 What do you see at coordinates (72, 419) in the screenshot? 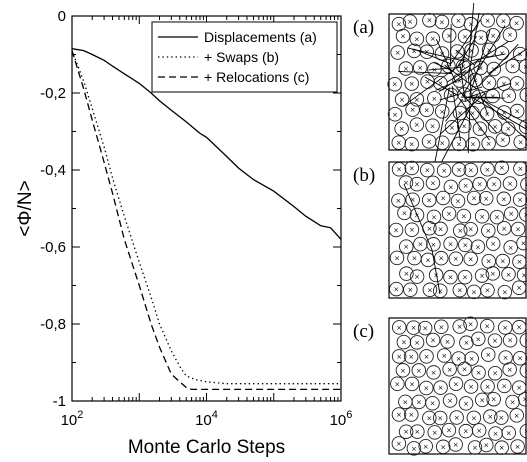
I see `x-tick-label: 102` at bounding box center [72, 419].